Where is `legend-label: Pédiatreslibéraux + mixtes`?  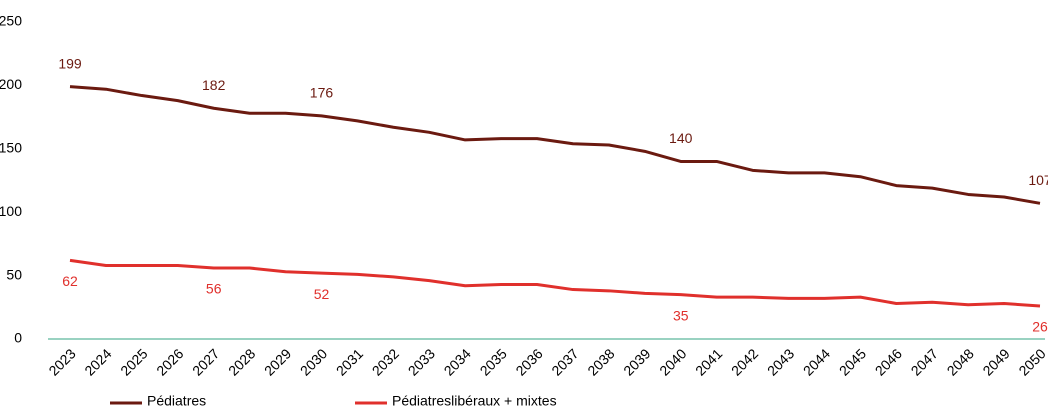 legend-label: Pédiatreslibéraux + mixtes is located at coordinates (474, 401).